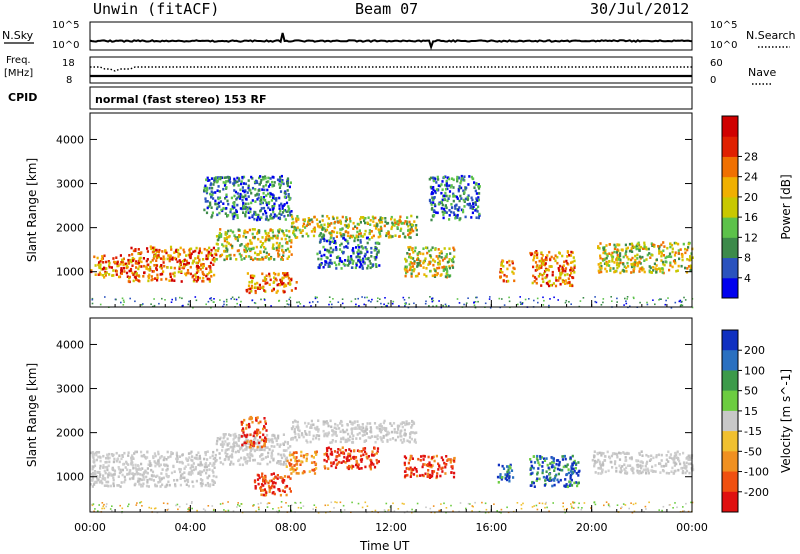 Image resolution: width=800 pixels, height=554 pixels. What do you see at coordinates (730, 340) in the screenshot?
I see `colorbar-swatch` at bounding box center [730, 340].